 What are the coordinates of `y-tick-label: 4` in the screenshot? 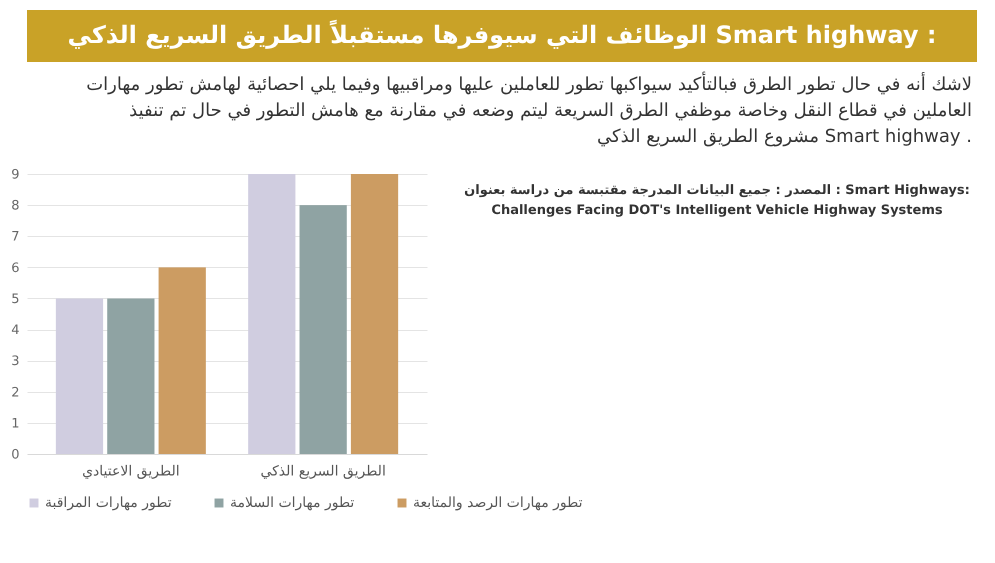 It's located at (15, 330).